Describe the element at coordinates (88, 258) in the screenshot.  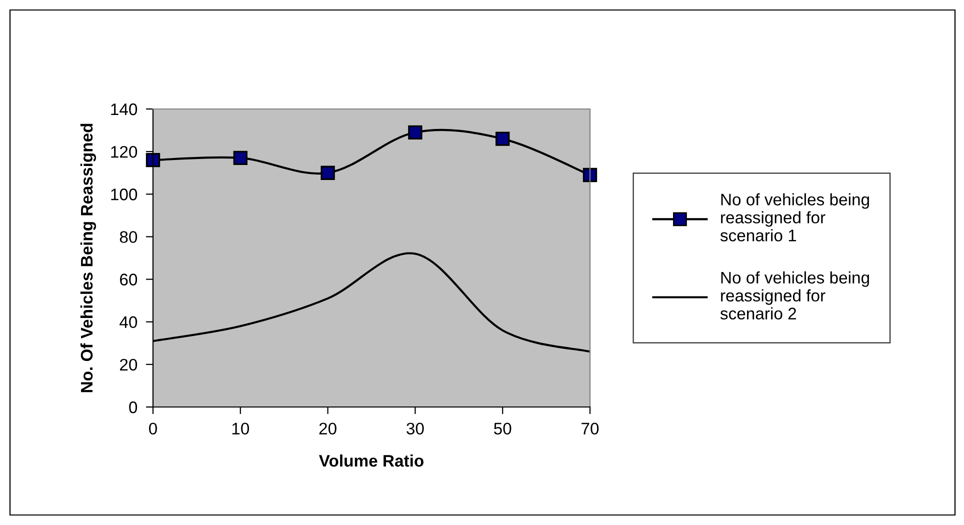
I see `y-axis-title: No. Of Vehicles Being Reassigned` at that location.